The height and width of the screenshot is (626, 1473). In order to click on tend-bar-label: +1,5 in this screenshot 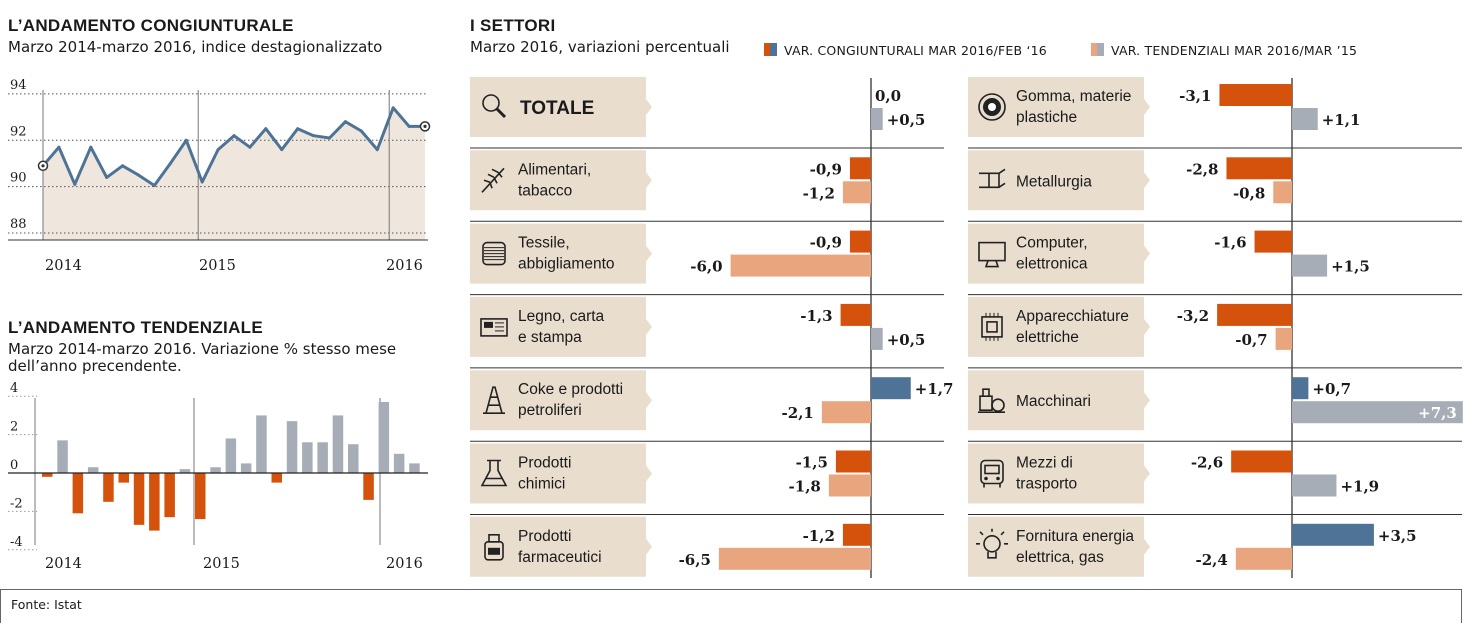, I will do `click(1350, 267)`.